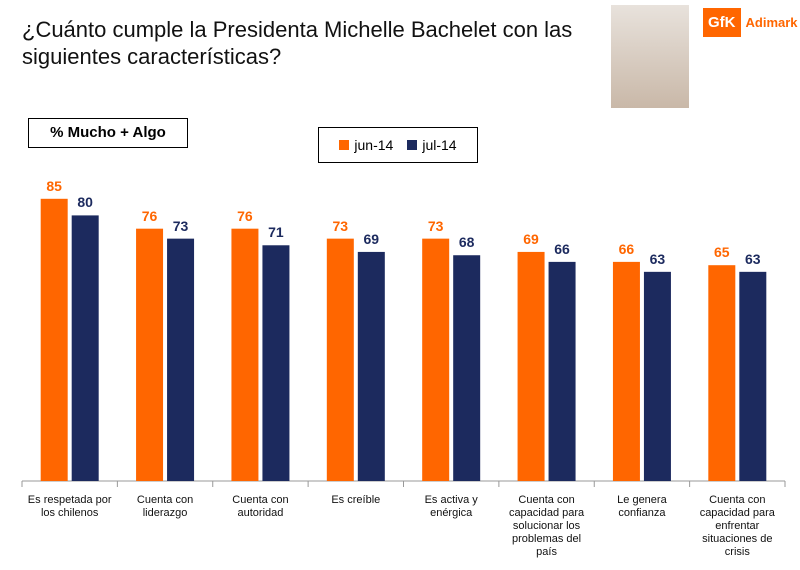 This screenshot has height=570, width=800. What do you see at coordinates (466, 242) in the screenshot?
I see `value-label: 68` at bounding box center [466, 242].